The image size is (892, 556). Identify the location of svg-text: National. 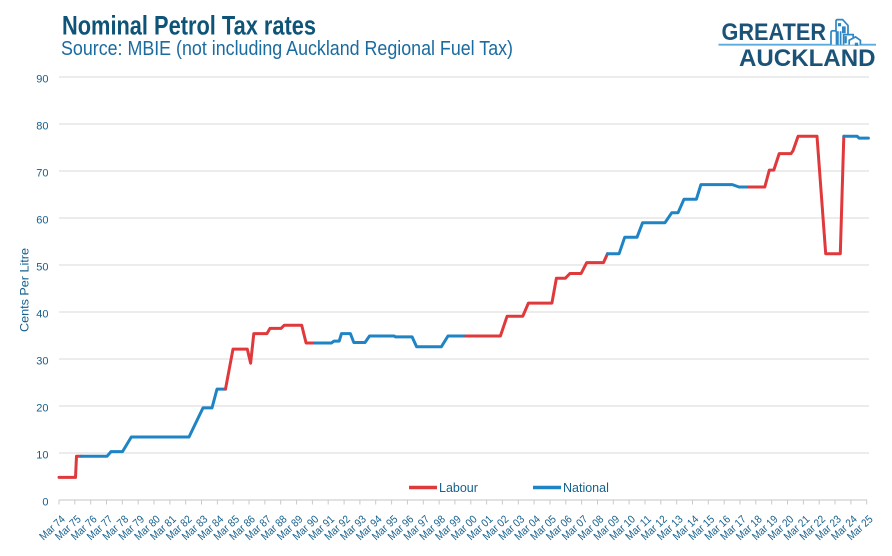
(586, 488).